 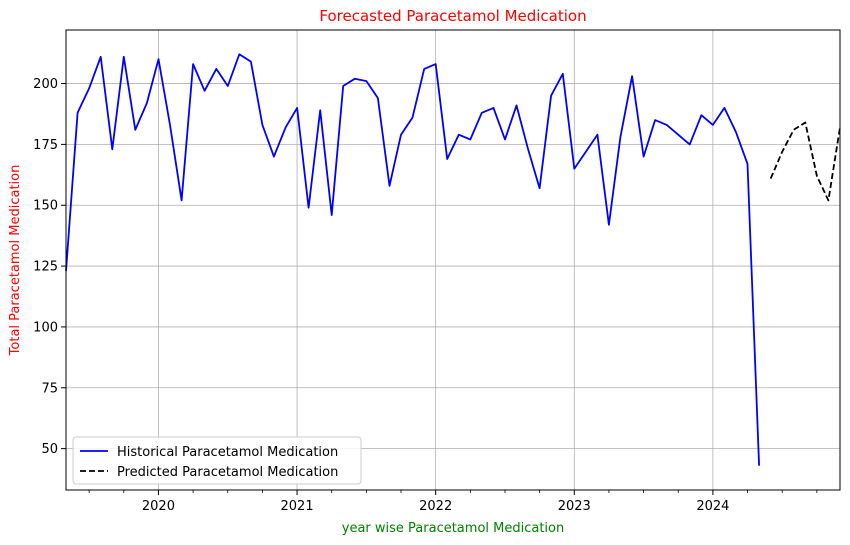 What do you see at coordinates (45, 327) in the screenshot?
I see `y-tick-label: 100` at bounding box center [45, 327].